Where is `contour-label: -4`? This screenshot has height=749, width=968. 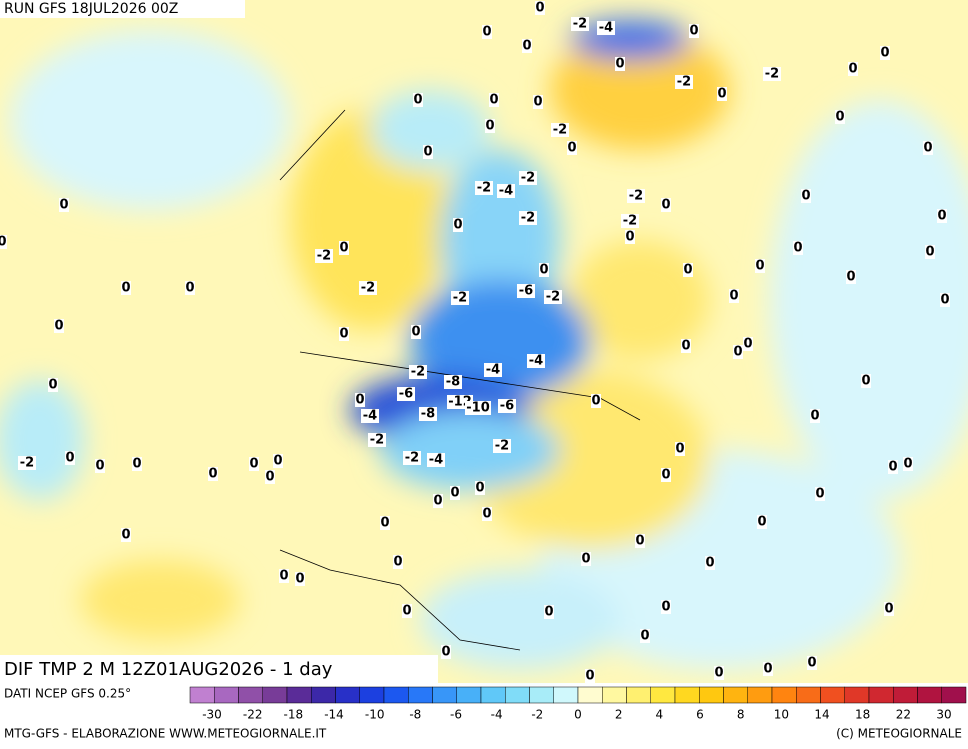
contour-label: -4 is located at coordinates (606, 28).